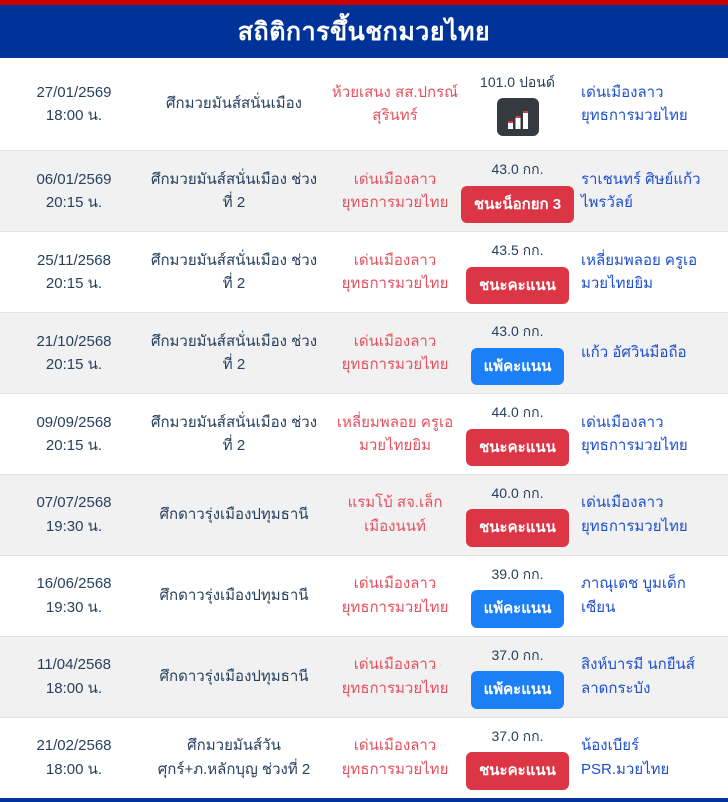  I want to click on fight-date: 21/10/2568, so click(74, 341).